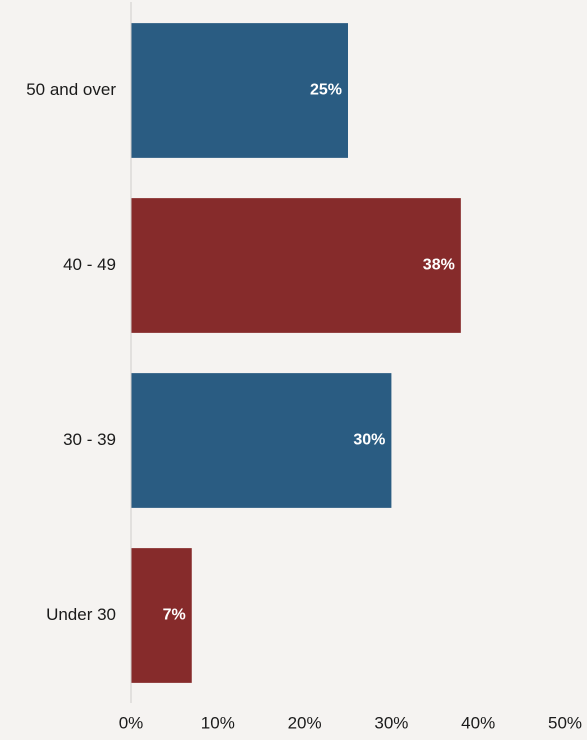 This screenshot has width=587, height=740. I want to click on category-label: 30 - 39, so click(89, 439).